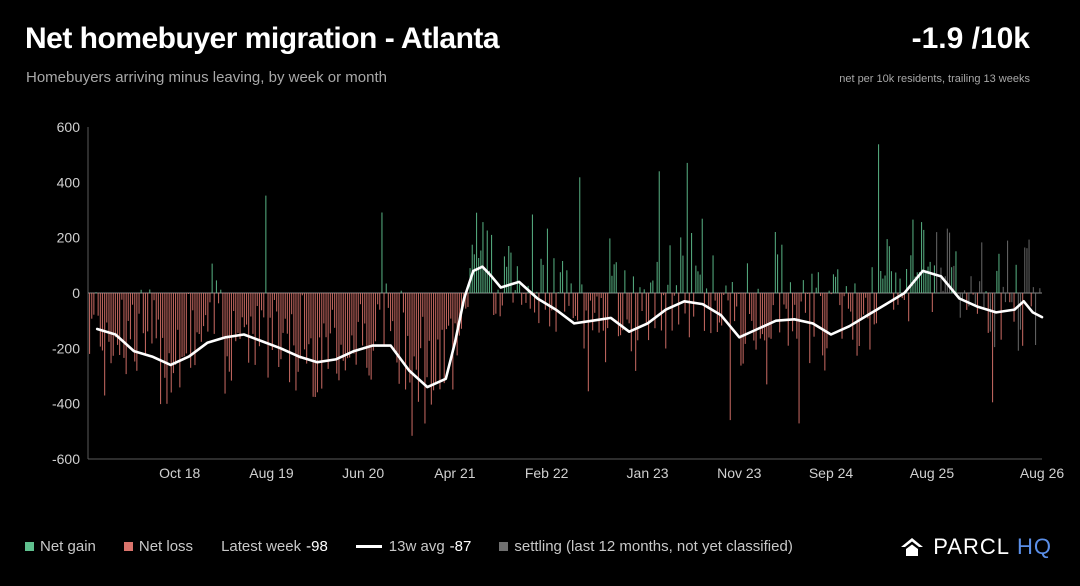  I want to click on y-tick-label: -400, so click(66, 404).